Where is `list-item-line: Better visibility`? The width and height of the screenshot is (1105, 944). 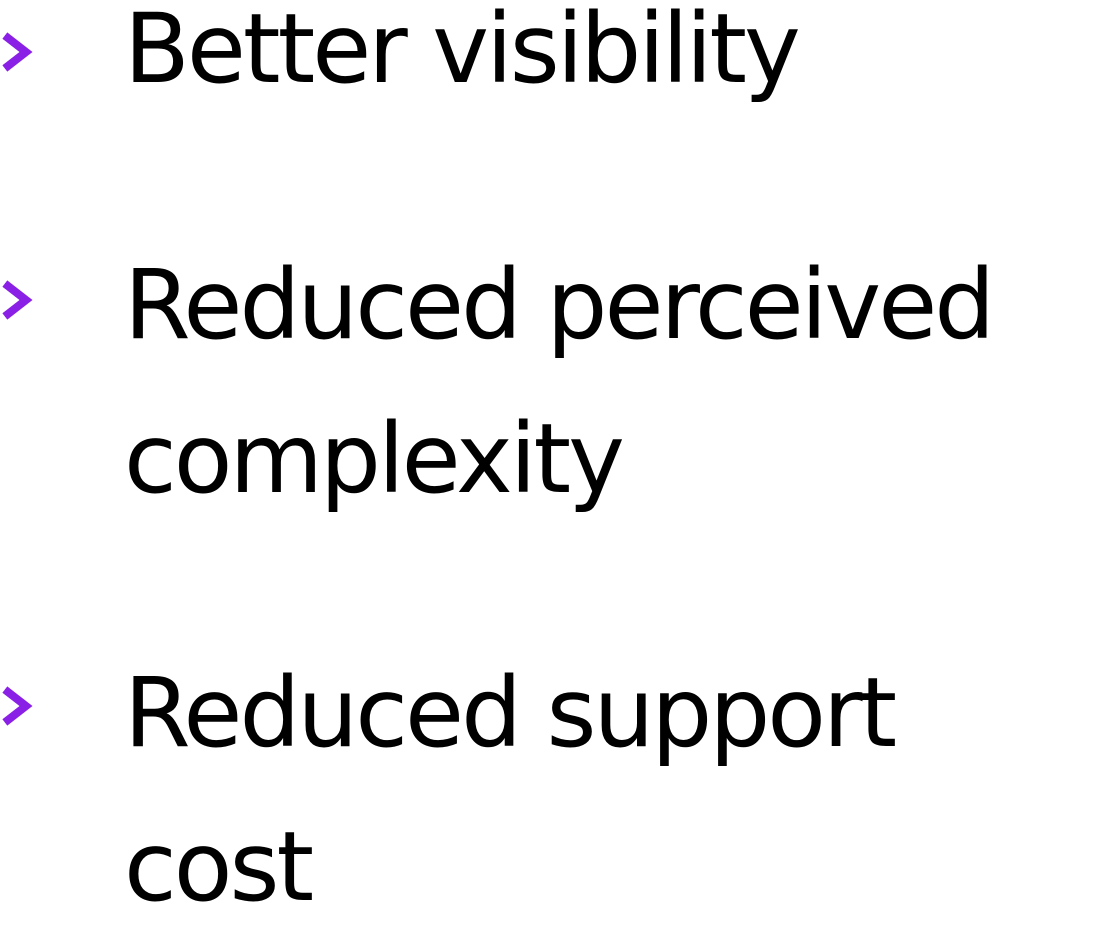 list-item-line: Better visibility is located at coordinates (462, 52).